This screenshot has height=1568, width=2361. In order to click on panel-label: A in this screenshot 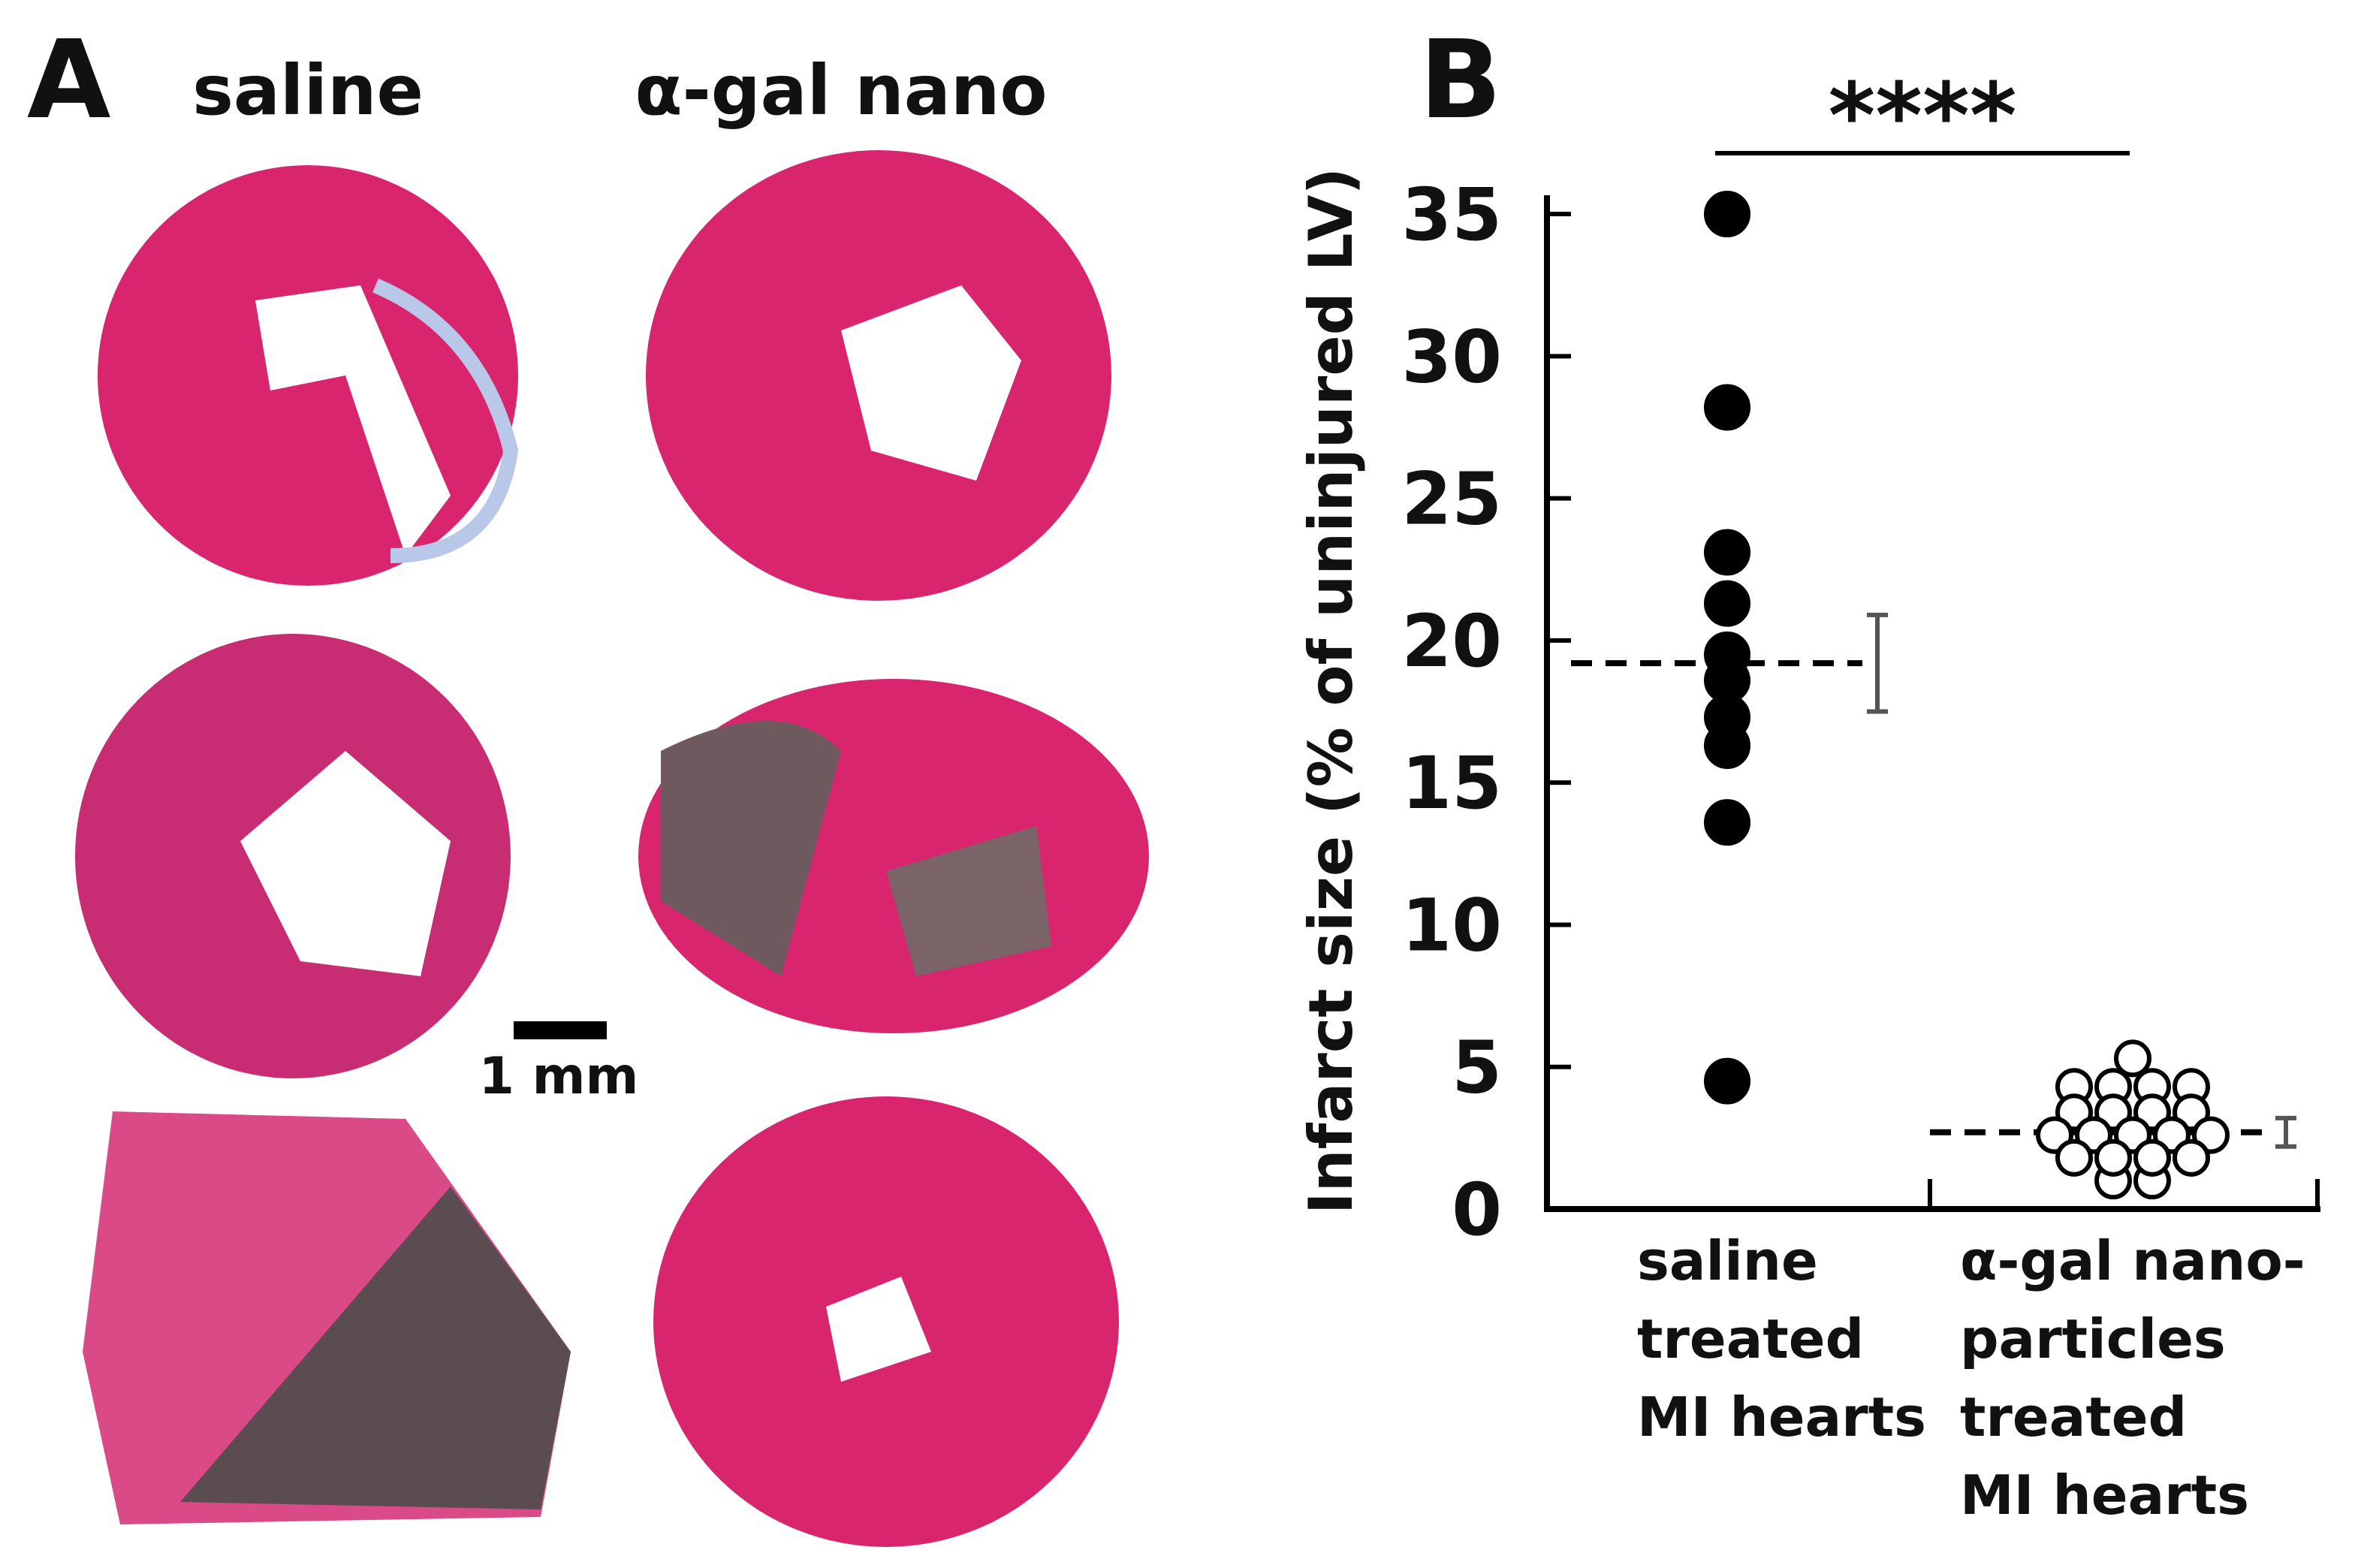, I will do `click(68, 80)`.